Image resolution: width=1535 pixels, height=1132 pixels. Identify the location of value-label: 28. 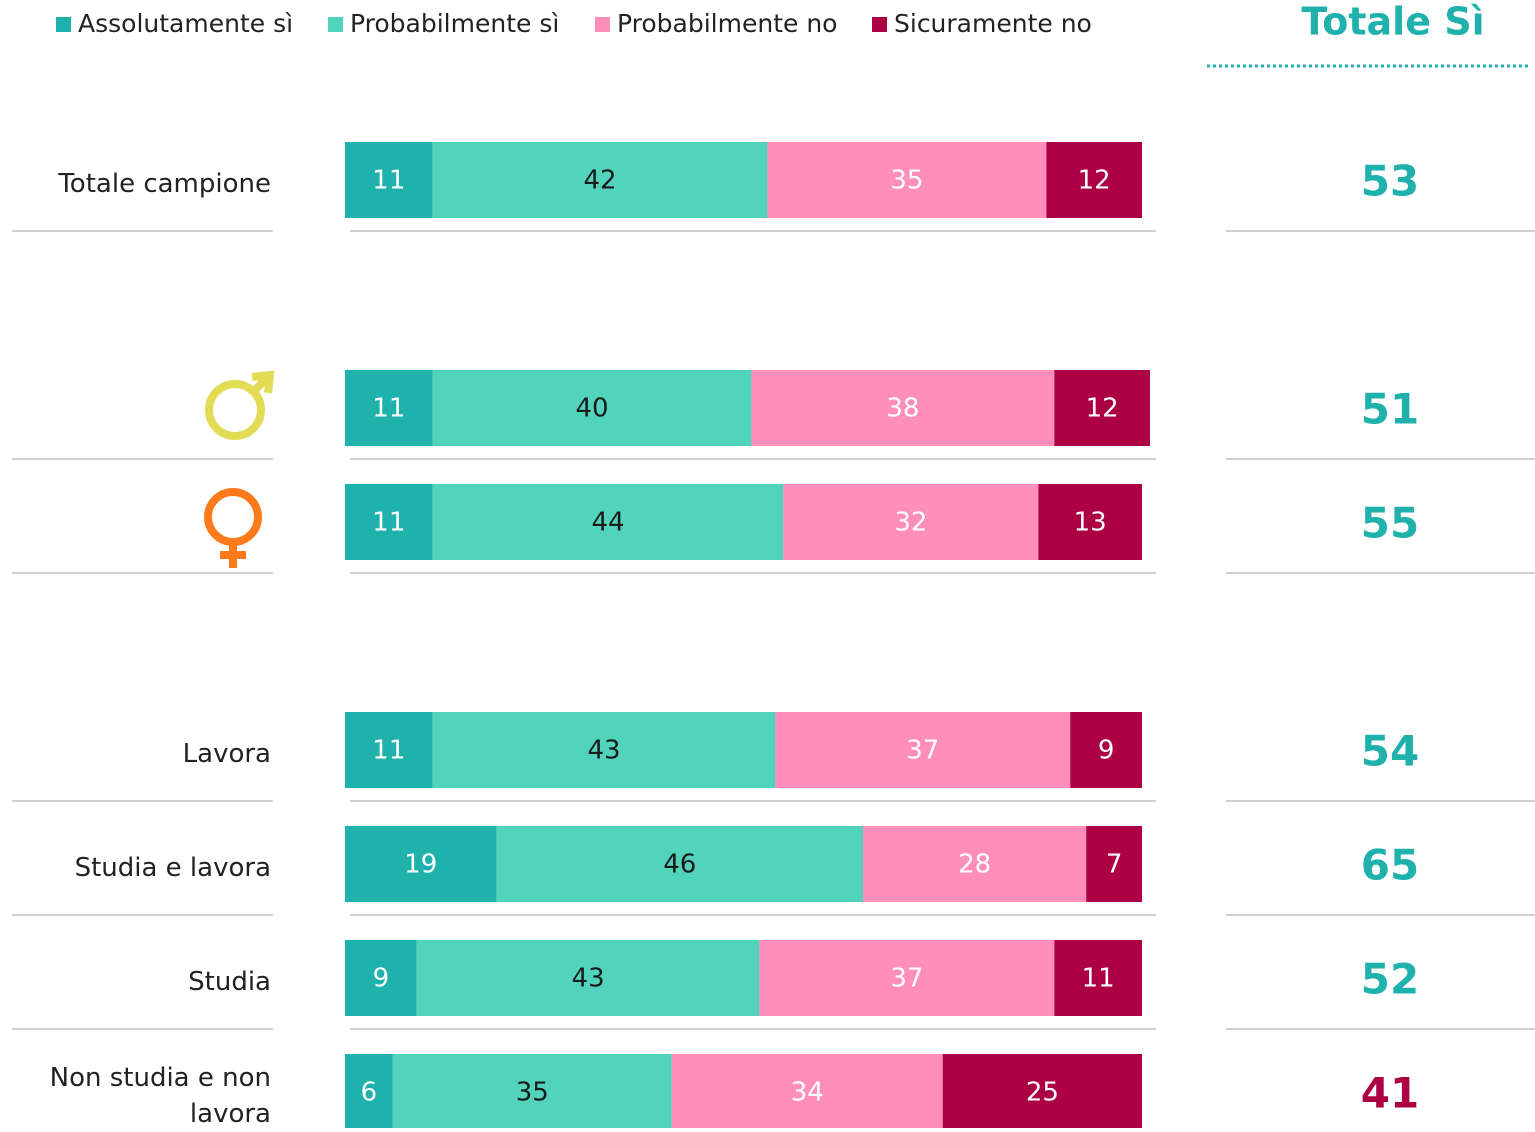
(974, 865).